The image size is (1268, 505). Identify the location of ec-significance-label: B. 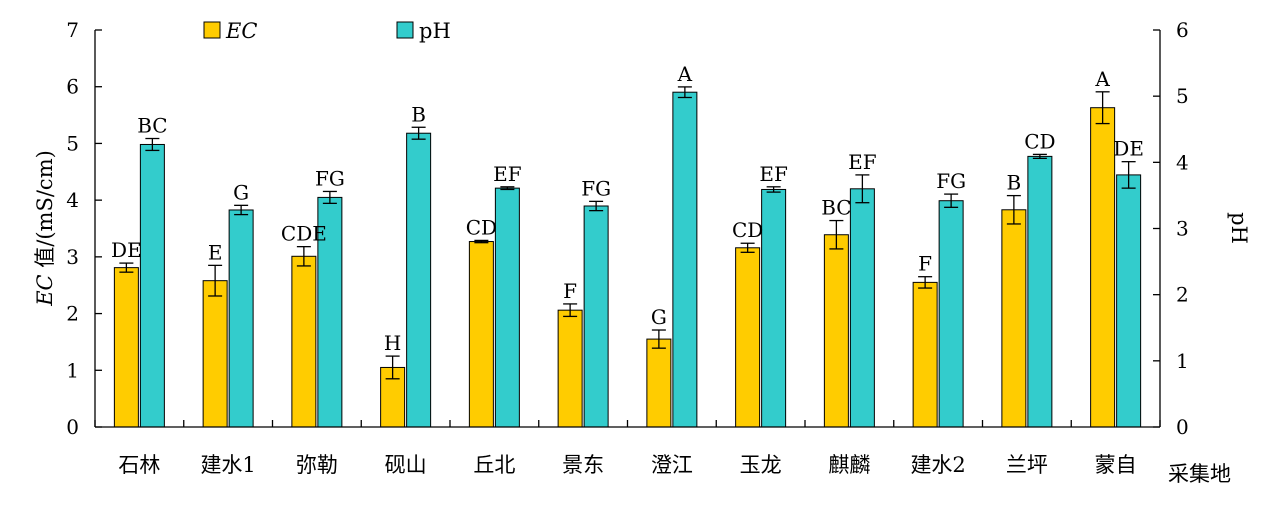
(1014, 183).